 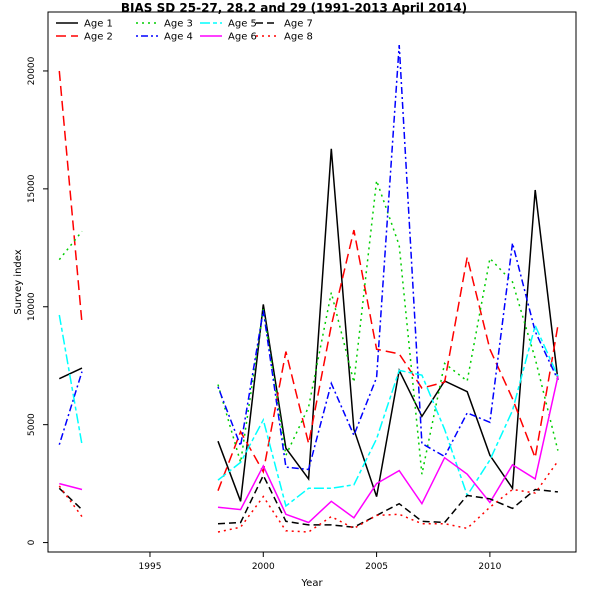 What do you see at coordinates (150, 567) in the screenshot?
I see `x-tick-label: 1995` at bounding box center [150, 567].